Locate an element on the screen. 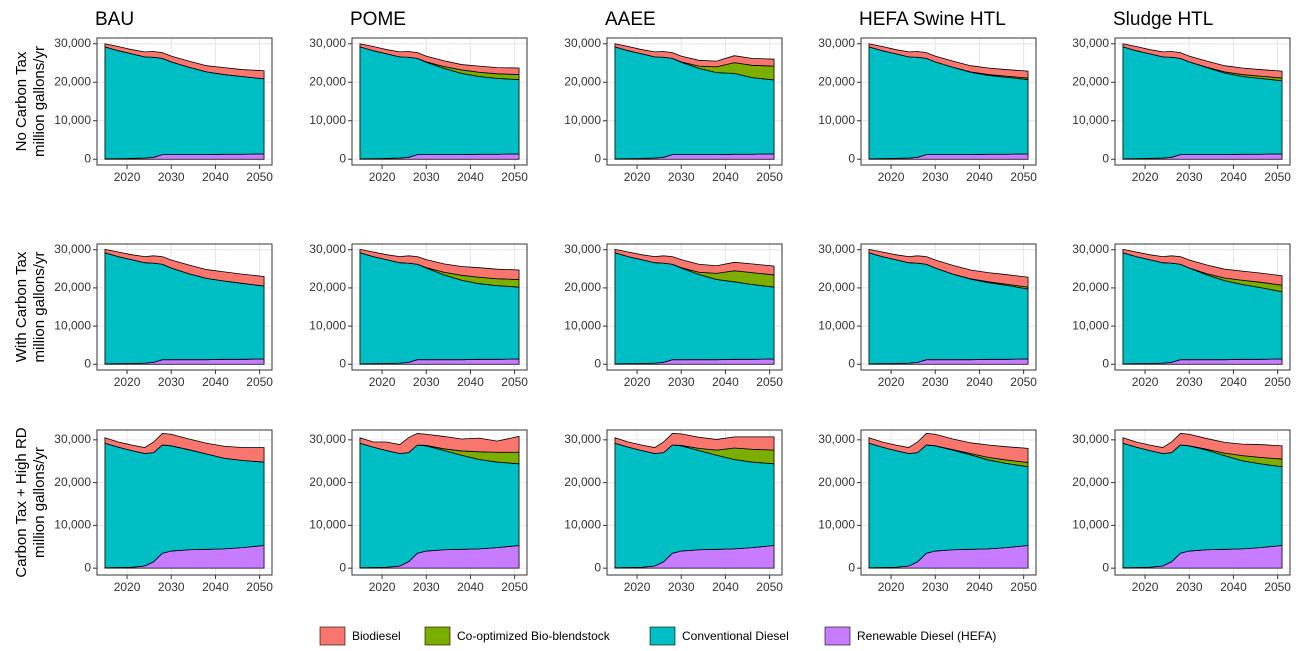 This screenshot has height=651, width=1316. column-title: BAU is located at coordinates (114, 19).